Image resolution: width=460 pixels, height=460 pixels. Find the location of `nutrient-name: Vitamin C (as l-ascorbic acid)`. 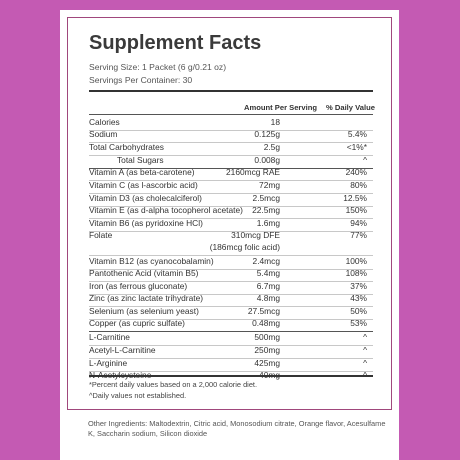

nutrient-name: Vitamin C (as l-ascorbic acid) is located at coordinates (143, 185).